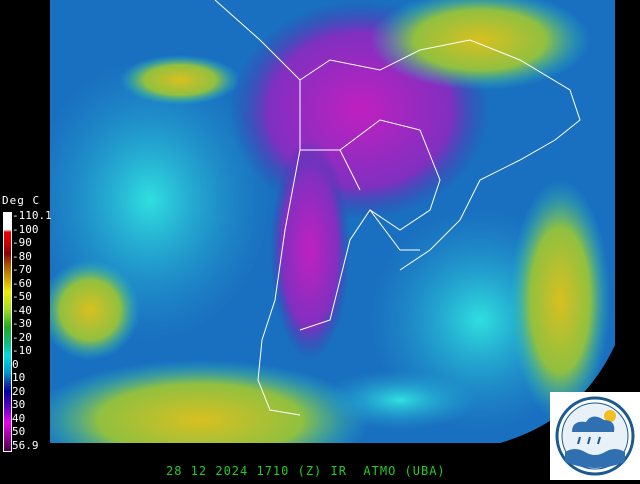 This screenshot has width=640, height=484. Describe the element at coordinates (22, 256) in the screenshot. I see `legend-tick: -80` at that location.